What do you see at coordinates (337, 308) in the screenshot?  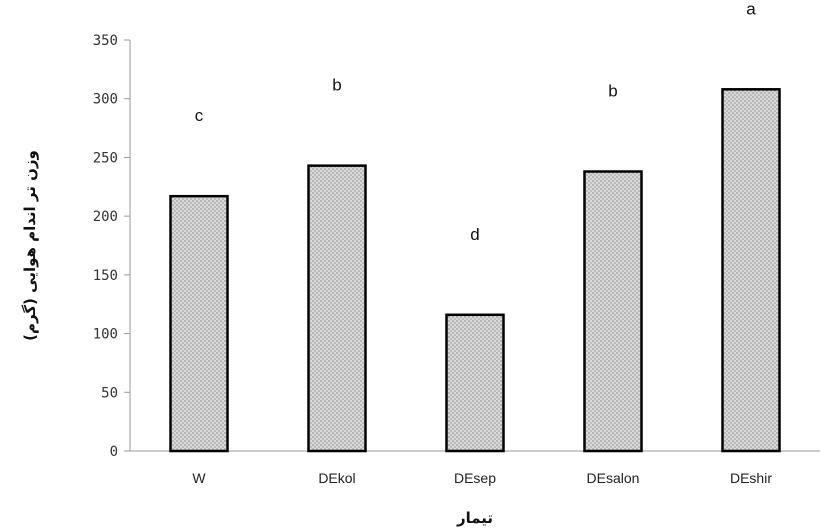 I see `bar-dekol` at bounding box center [337, 308].